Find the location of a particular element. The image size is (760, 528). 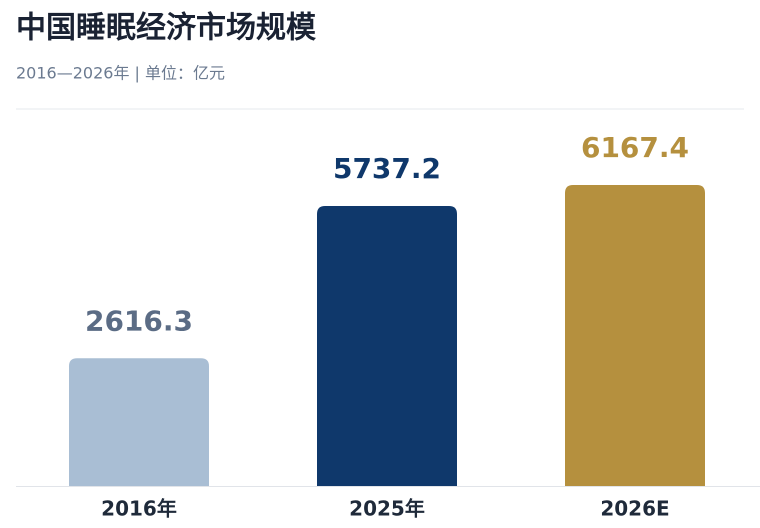

x-tick-label: 2016年 is located at coordinates (139, 509).